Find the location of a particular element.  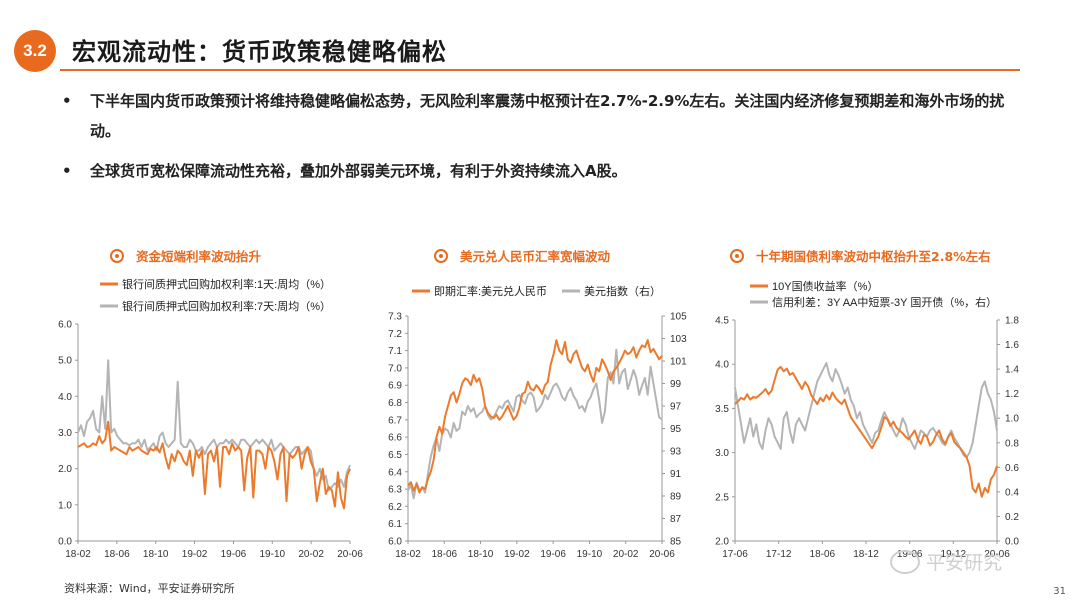

y-tick-label: 0.0 is located at coordinates (65, 542).